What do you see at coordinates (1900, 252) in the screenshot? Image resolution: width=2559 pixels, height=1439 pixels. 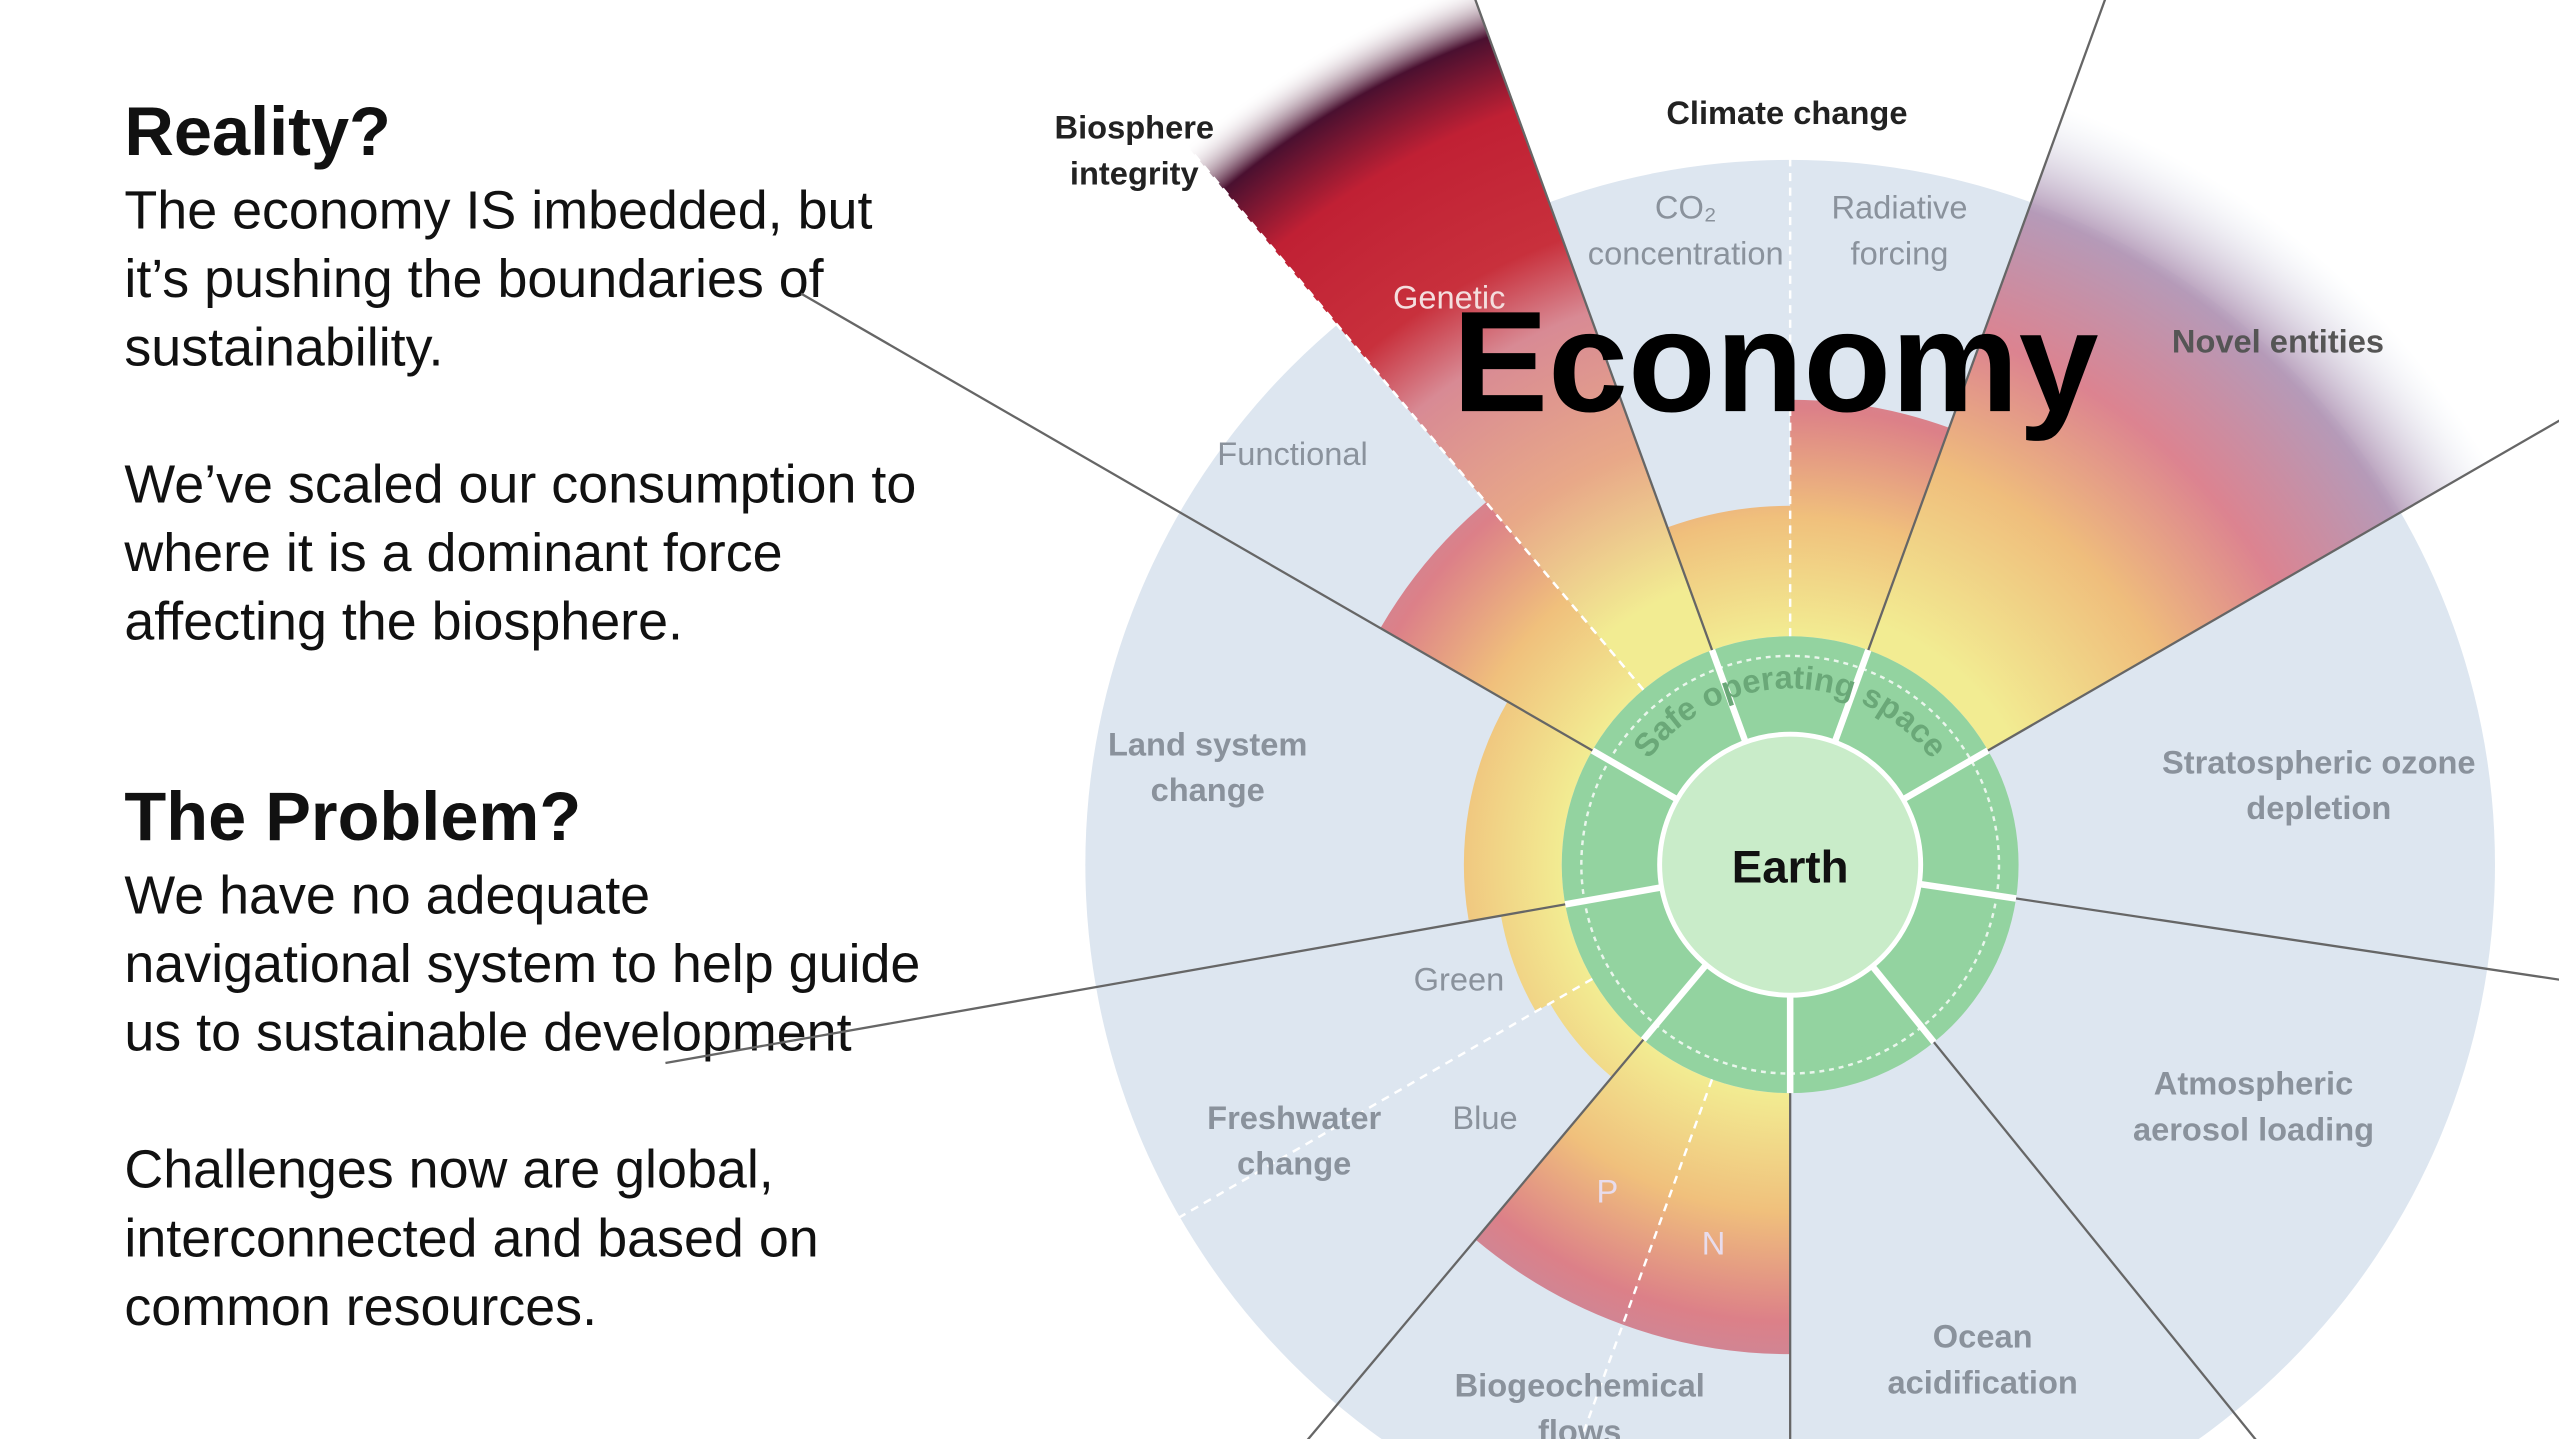 I see `part-label: forcing` at bounding box center [1900, 252].